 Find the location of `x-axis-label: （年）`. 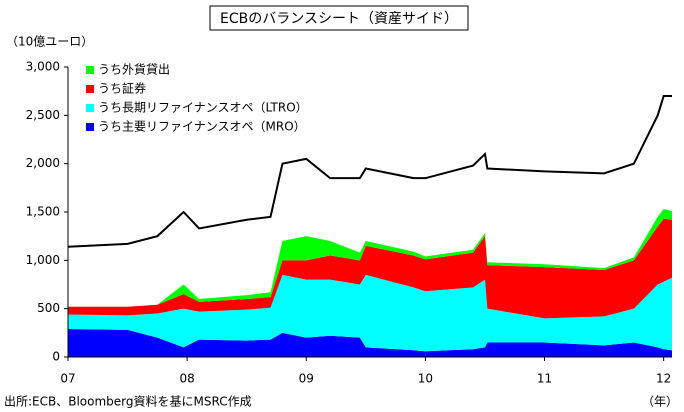

x-axis-label: （年） is located at coordinates (660, 402).